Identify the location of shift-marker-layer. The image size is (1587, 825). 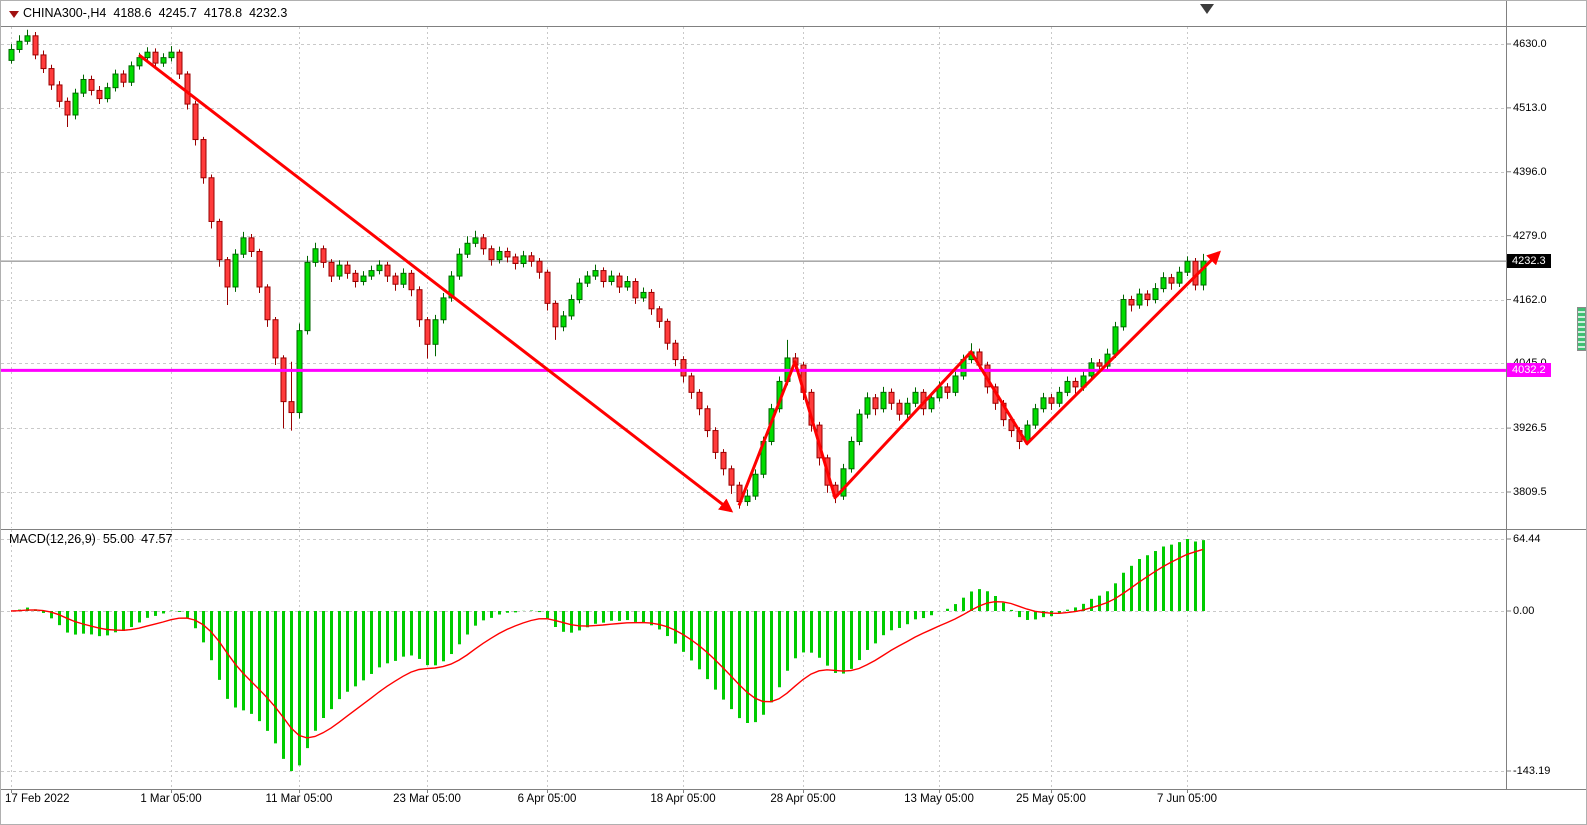
(1207, 9).